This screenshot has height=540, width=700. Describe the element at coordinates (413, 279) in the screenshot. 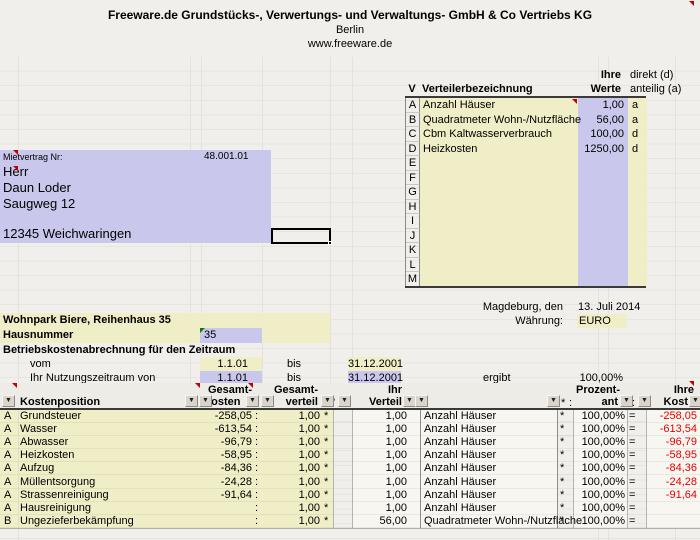

I see `verteiler-row-key: M` at that location.